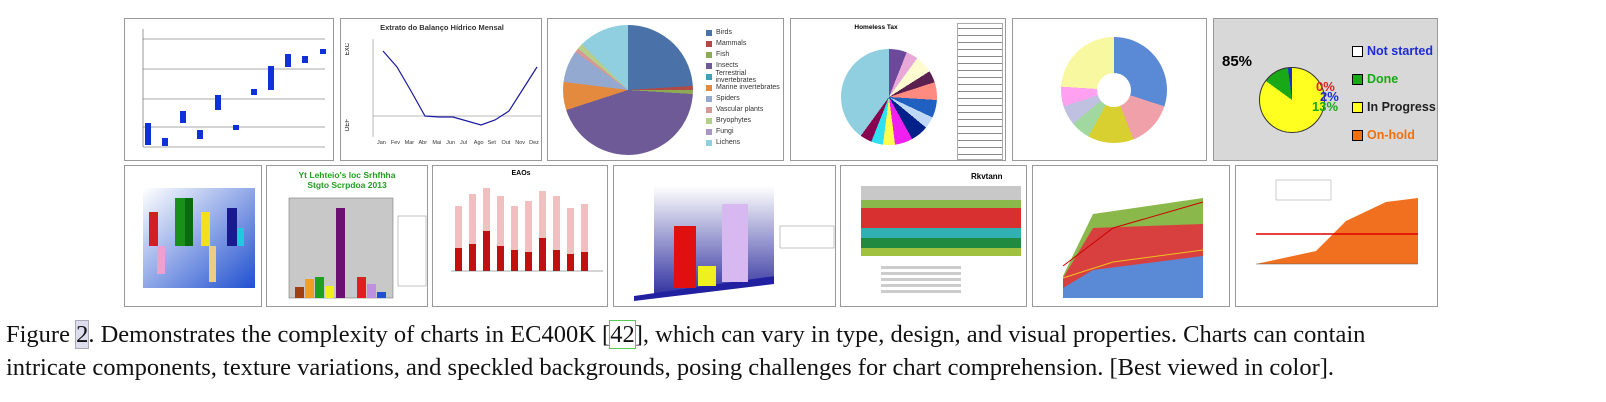 This screenshot has width=1606, height=402. Describe the element at coordinates (409, 143) in the screenshot. I see `x-tick-label: Mar` at that location.